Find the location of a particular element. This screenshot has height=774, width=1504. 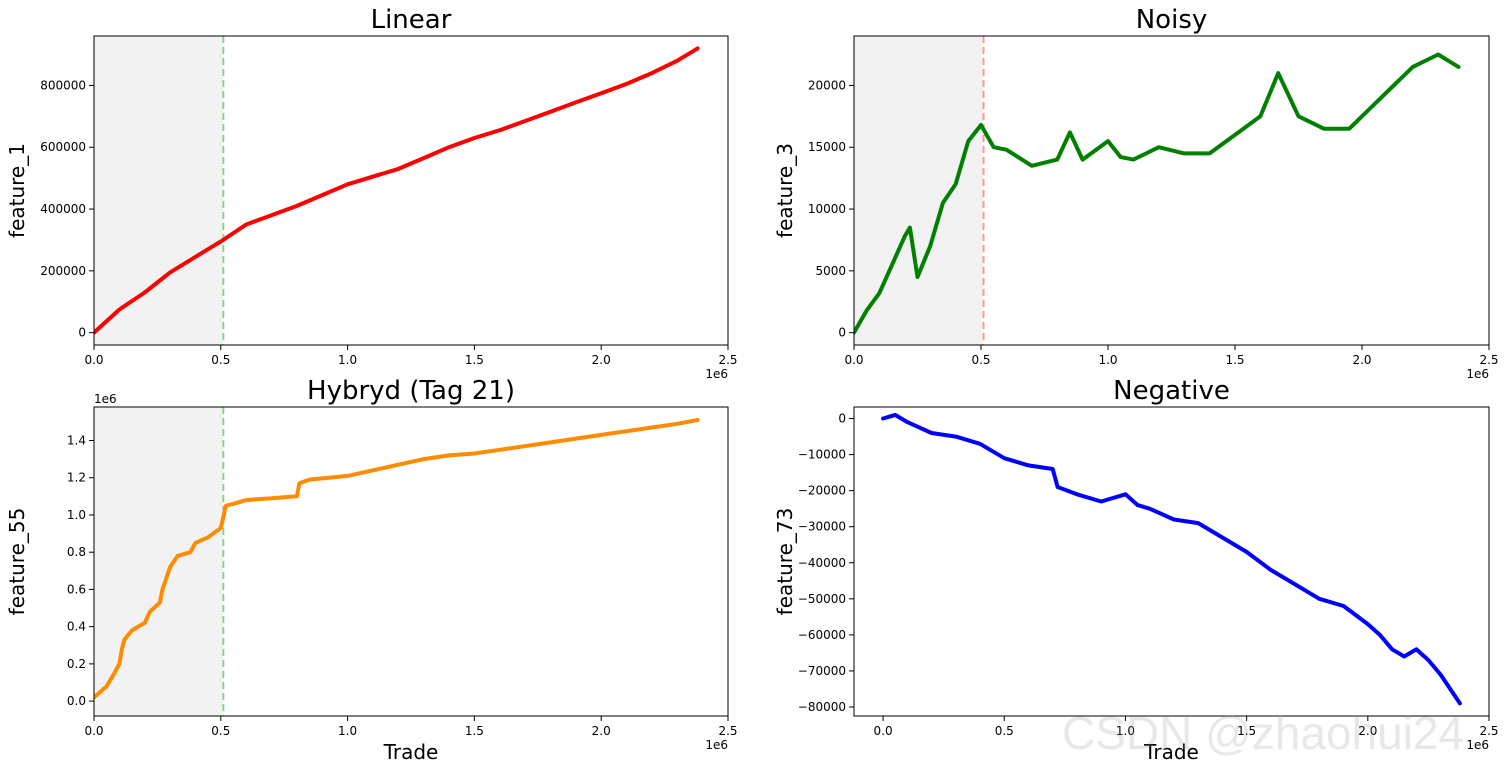

y-tick-label: 0.4 is located at coordinates (76, 627).